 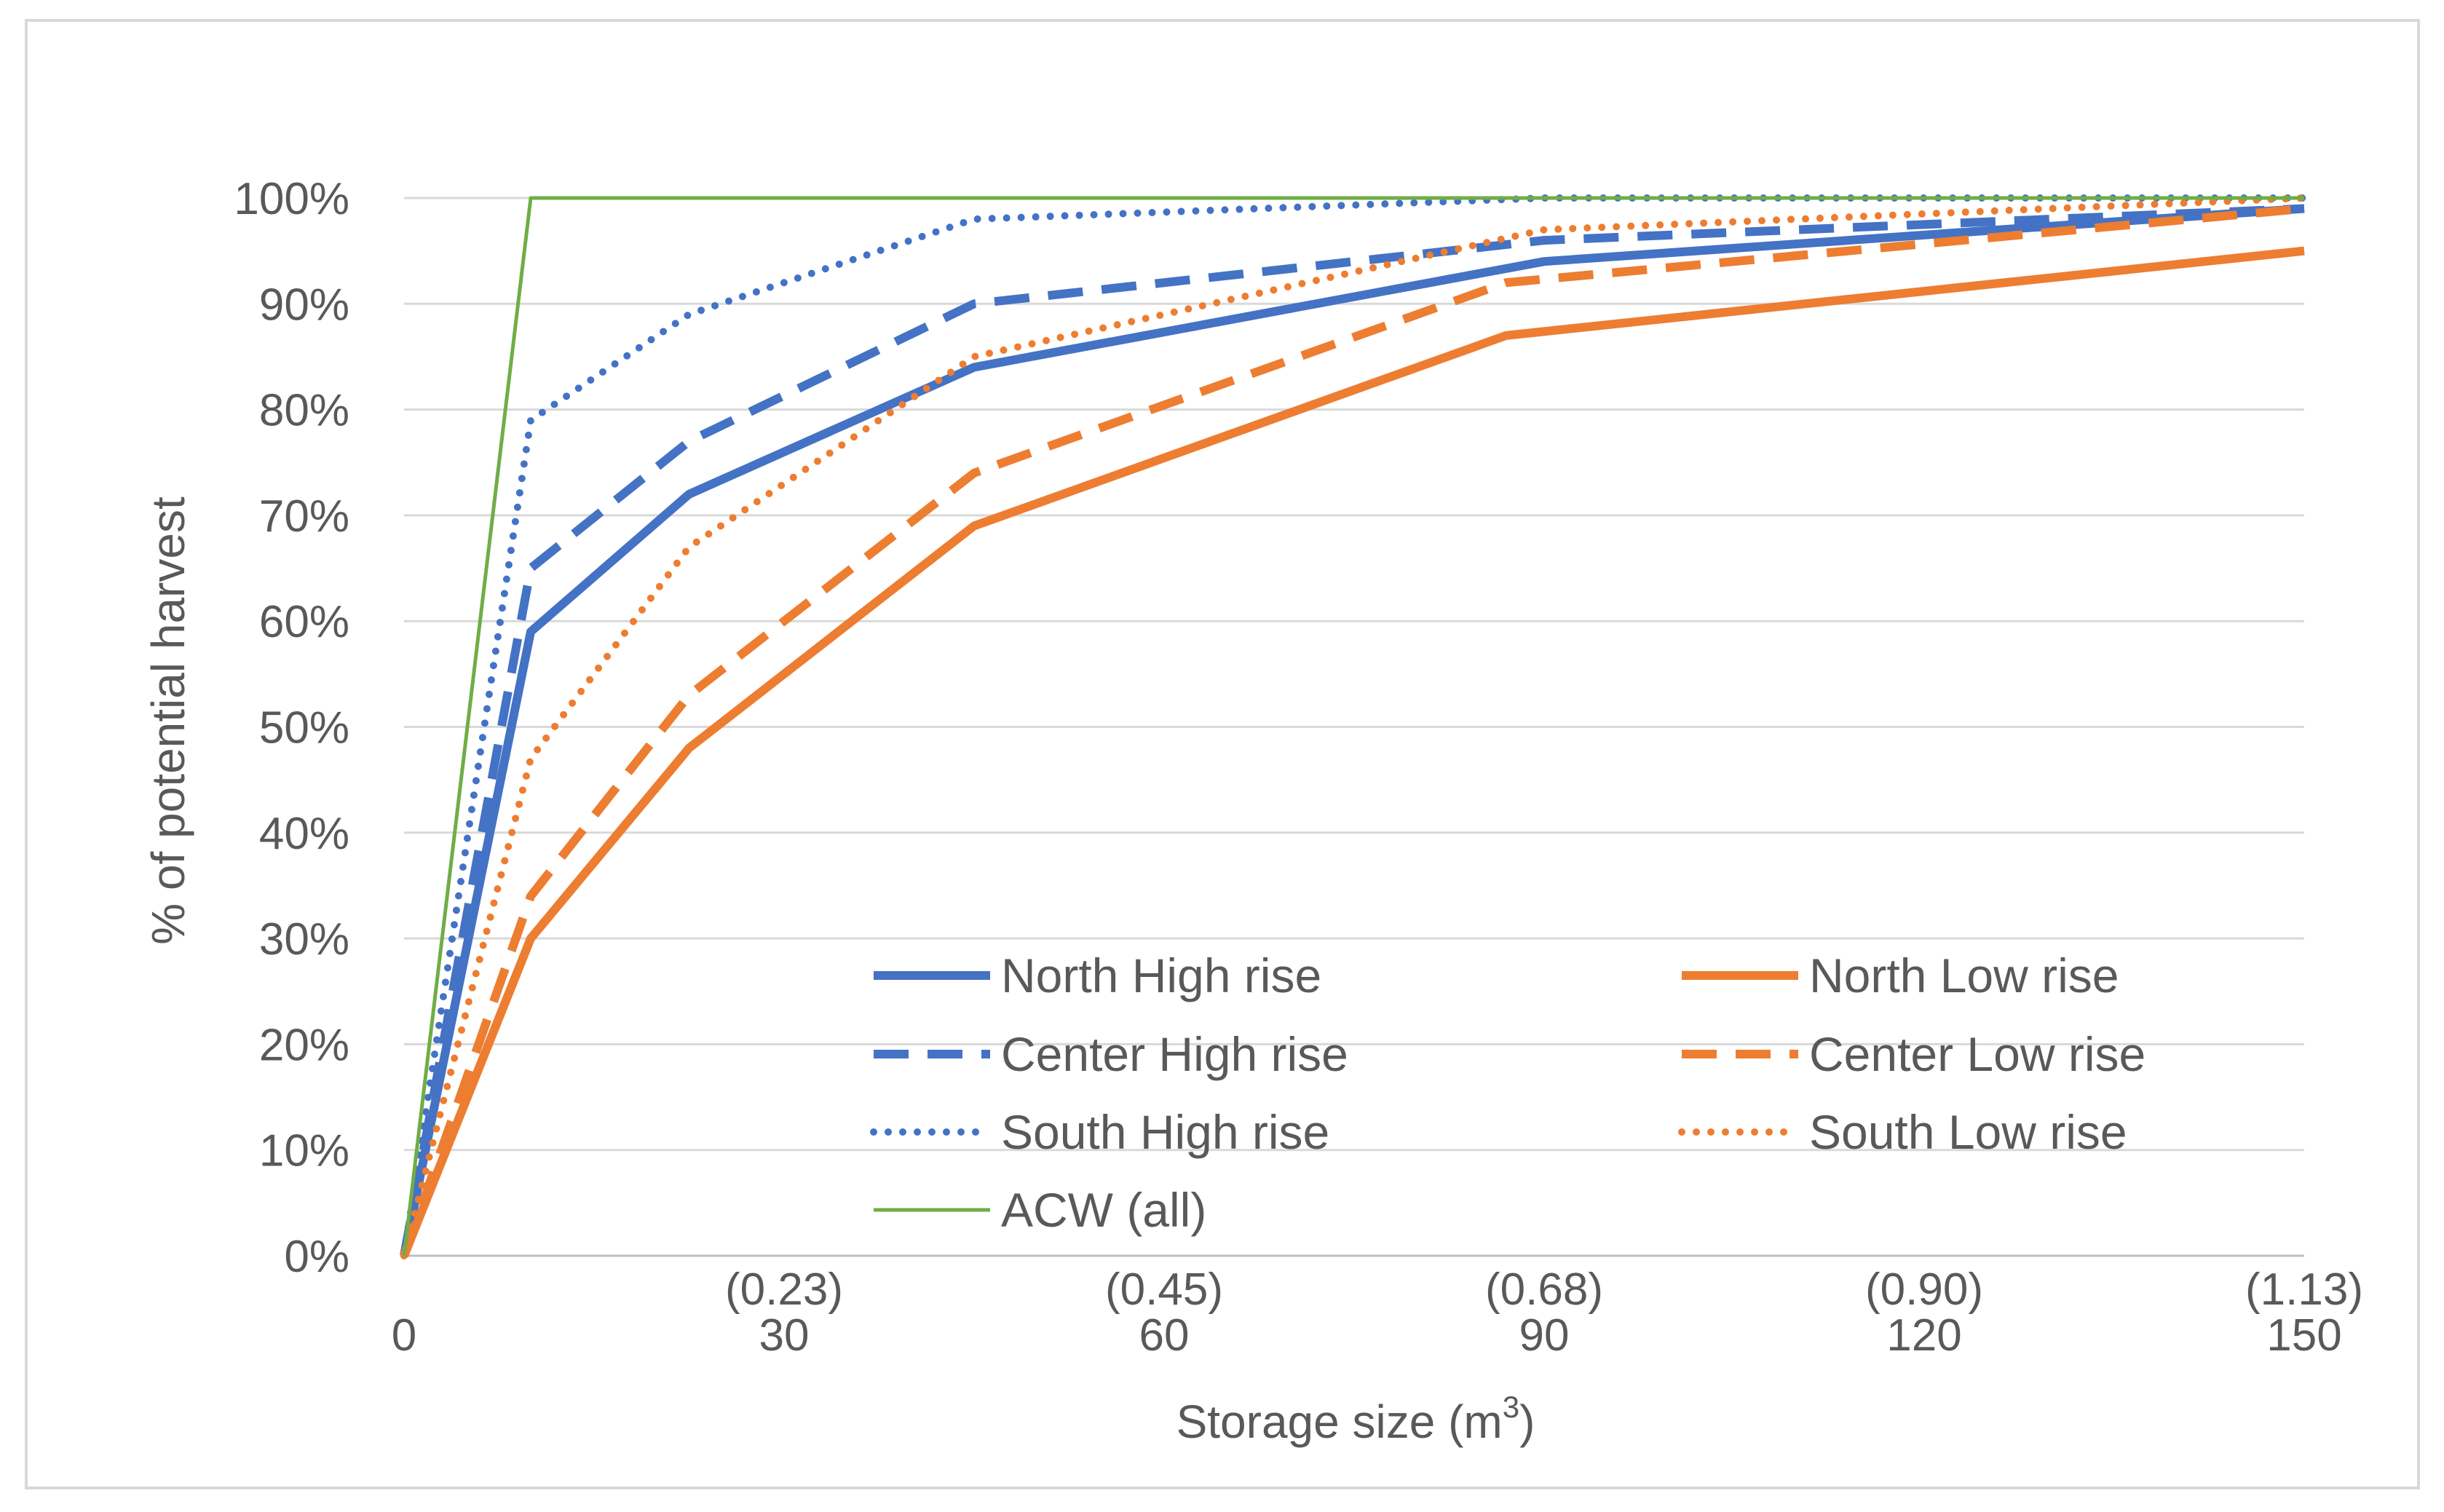 What do you see at coordinates (1544, 1289) in the screenshot?
I see `x-tick-sublabel: (0.68)` at bounding box center [1544, 1289].